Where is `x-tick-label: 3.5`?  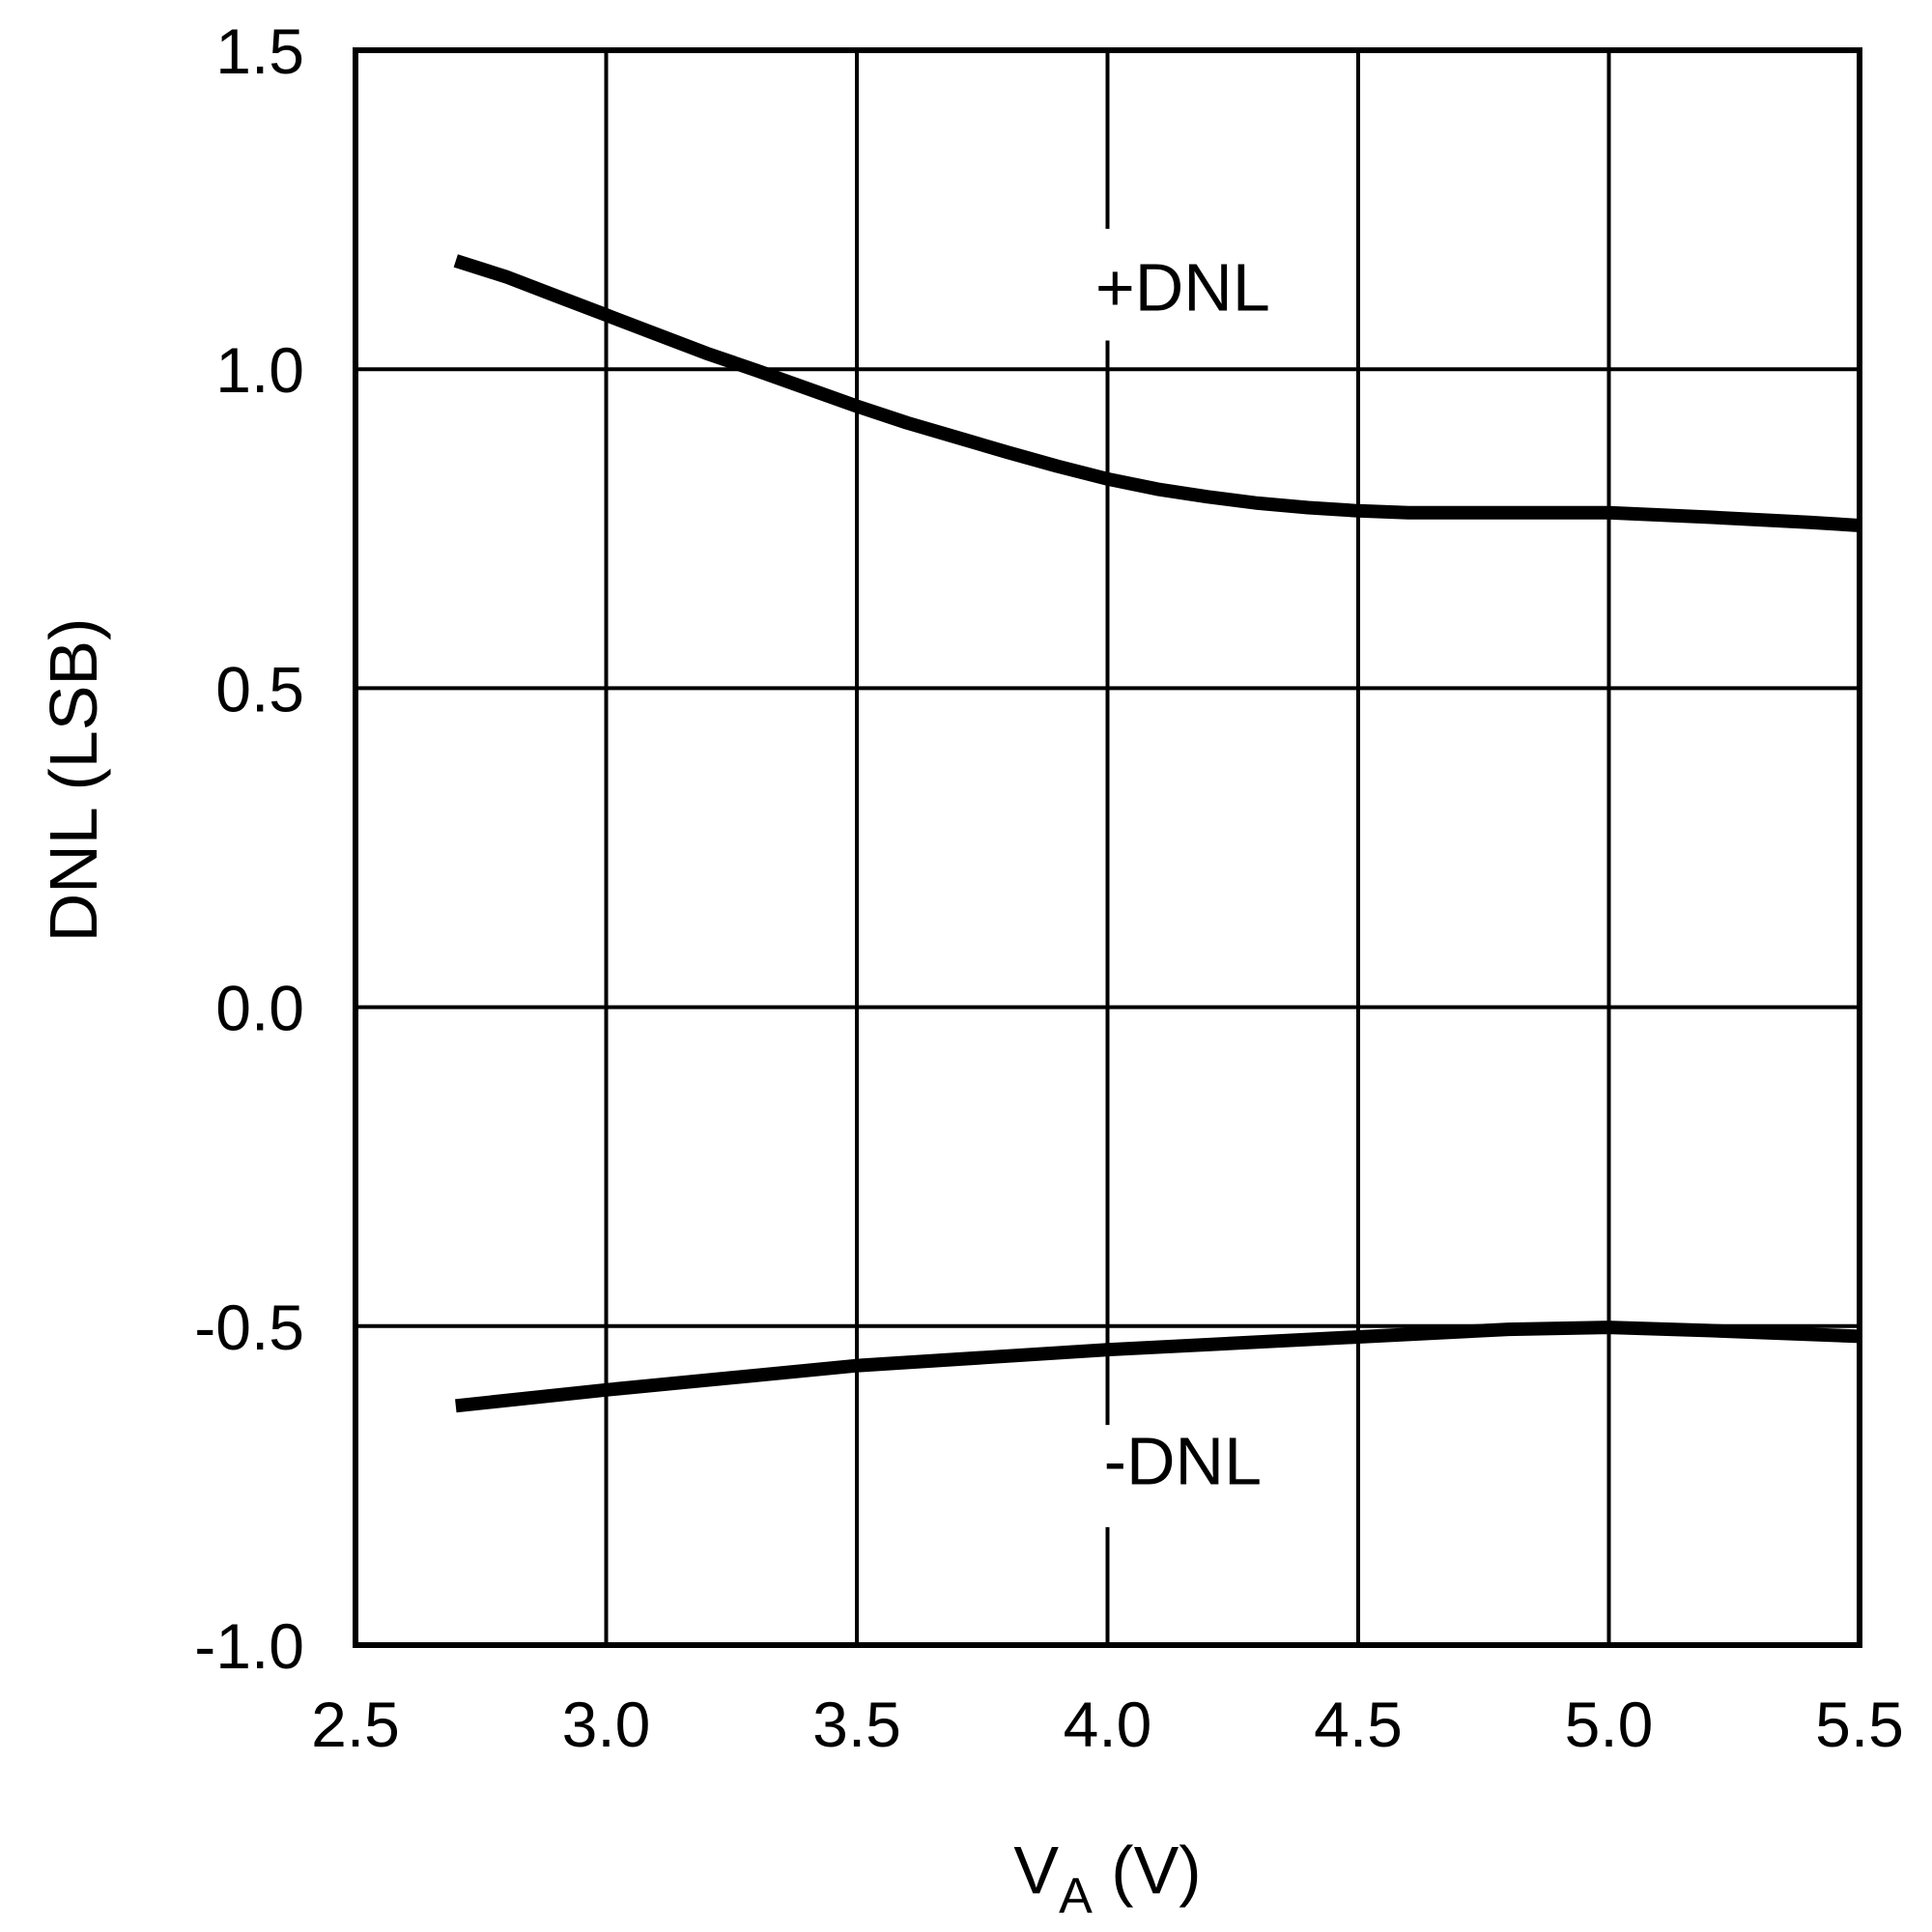
x-tick-label: 3.5 is located at coordinates (856, 1724).